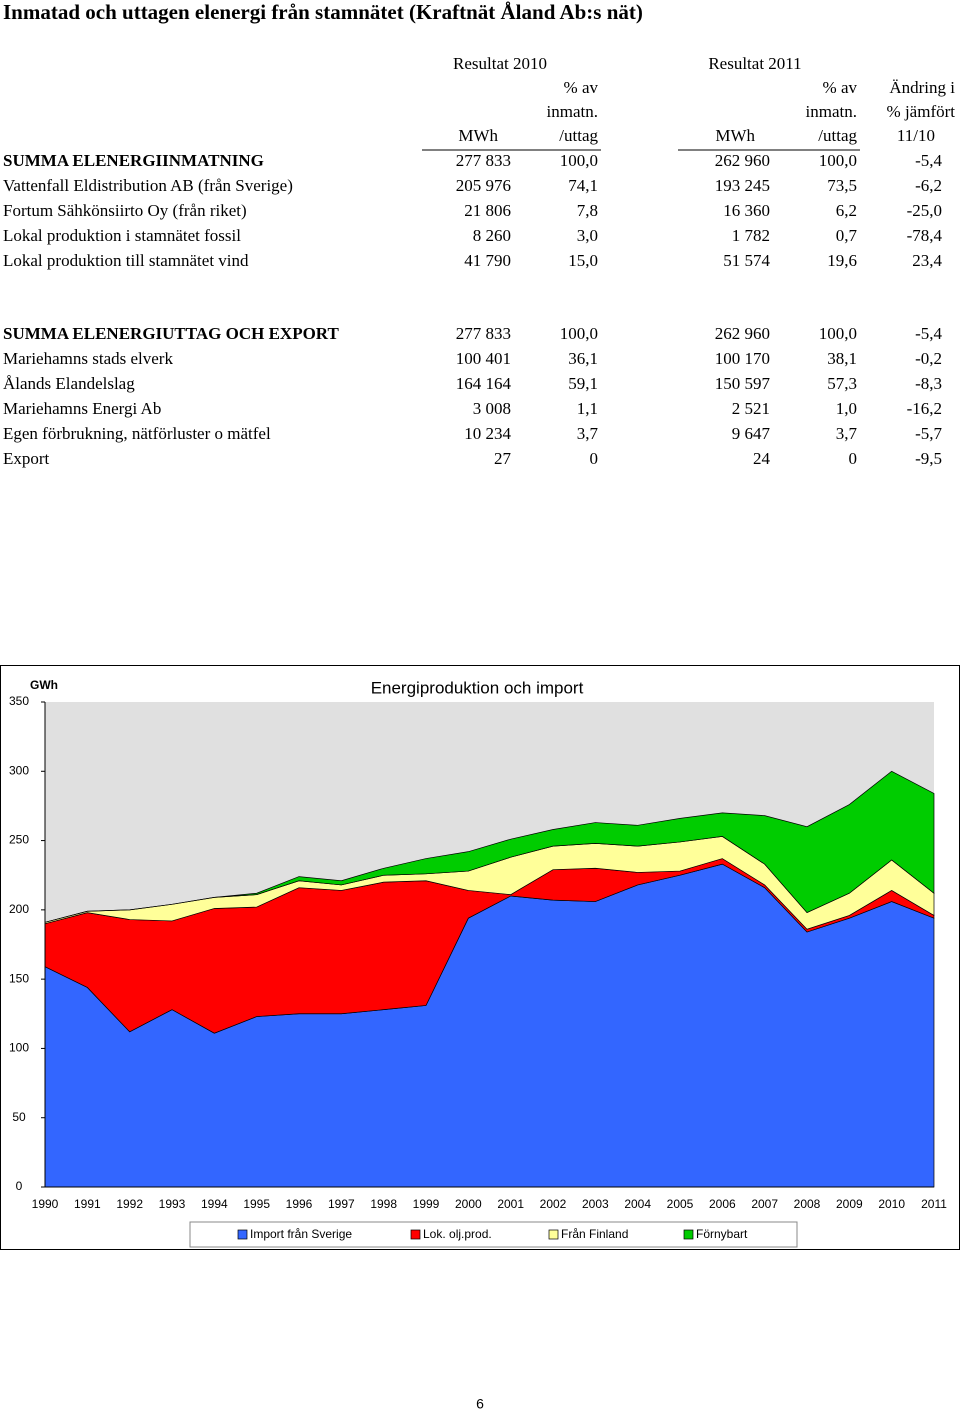 Image resolution: width=960 pixels, height=1411 pixels. Describe the element at coordinates (87, 1204) in the screenshot. I see `x-tick-label: 1991` at that location.